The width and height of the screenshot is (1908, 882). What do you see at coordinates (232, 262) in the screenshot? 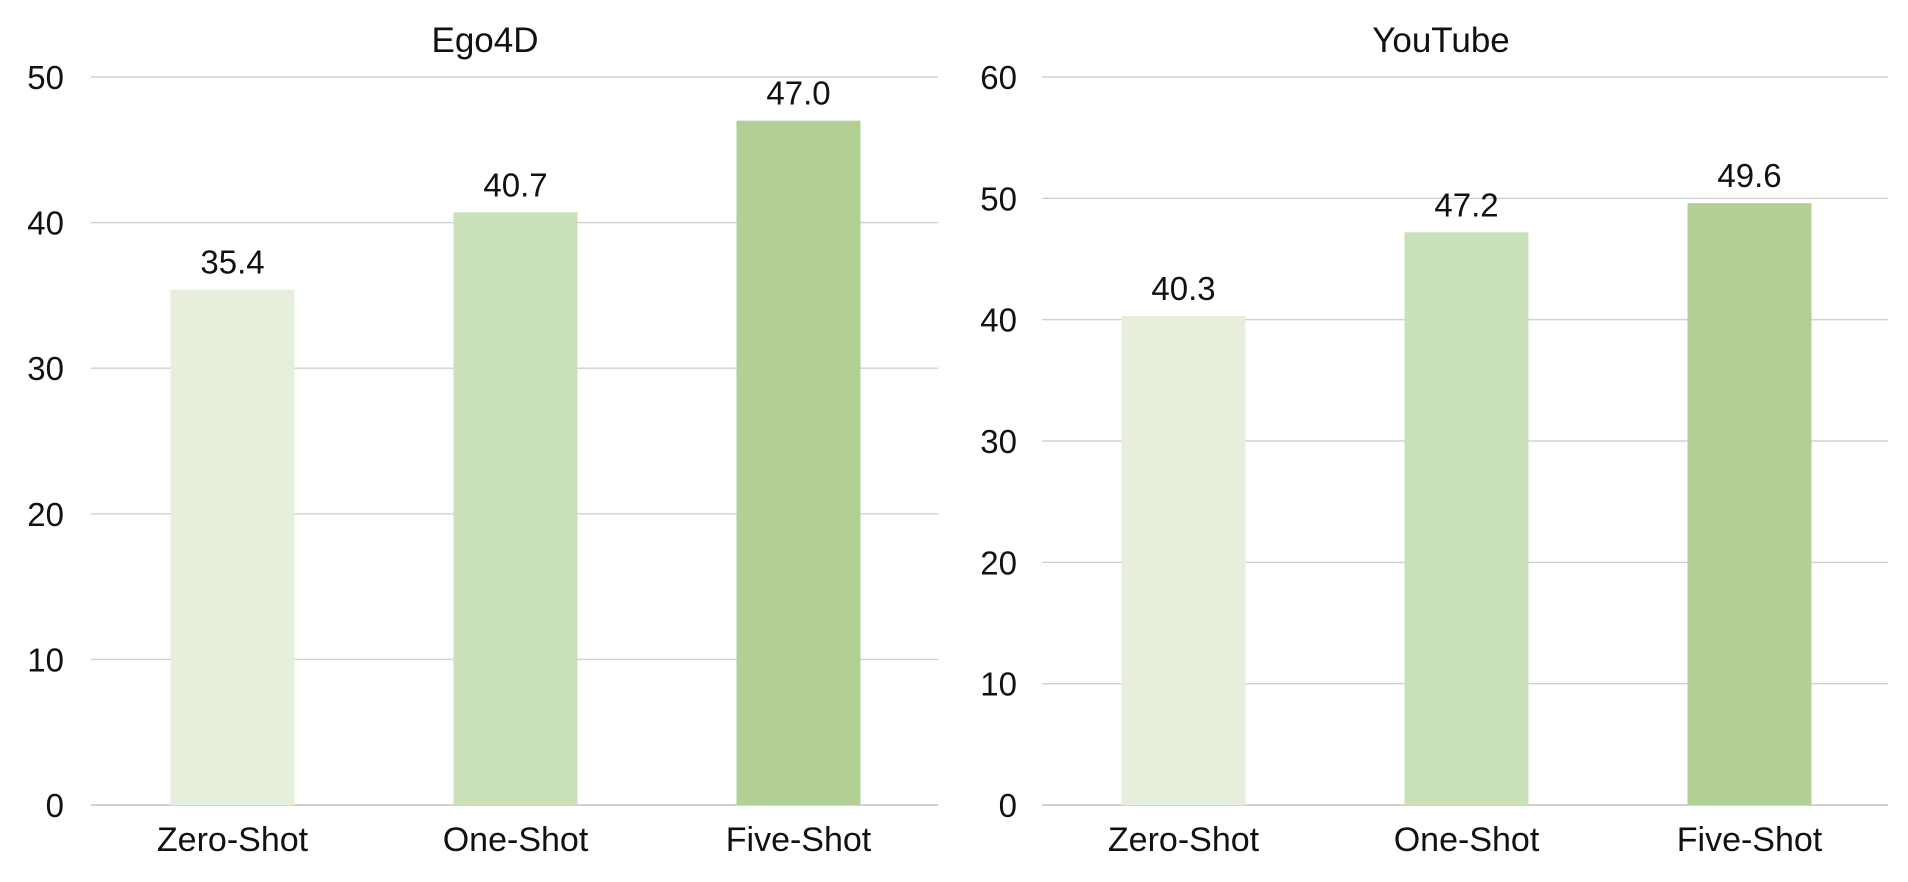
I see `data-label: 35.4` at bounding box center [232, 262].